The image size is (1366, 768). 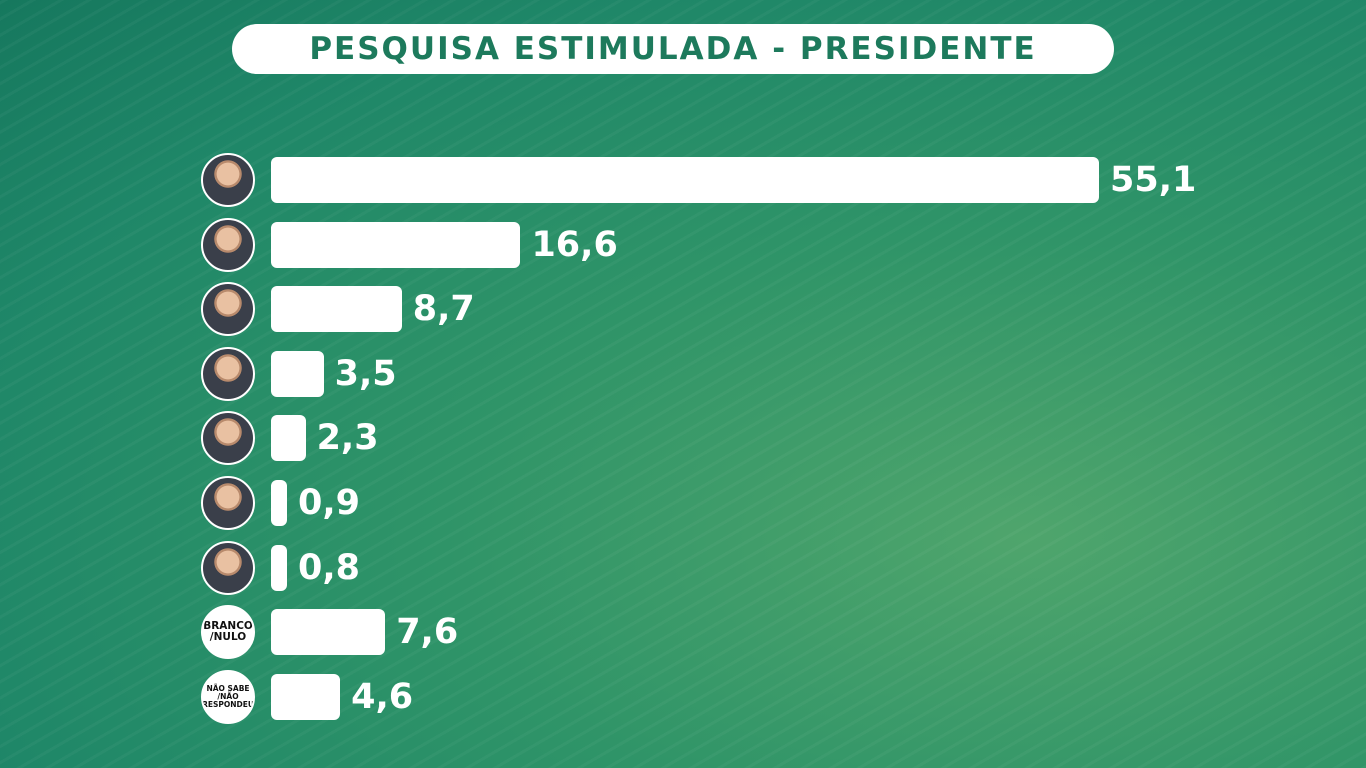 What do you see at coordinates (574, 244) in the screenshot?
I see `value-label: 16,6` at bounding box center [574, 244].